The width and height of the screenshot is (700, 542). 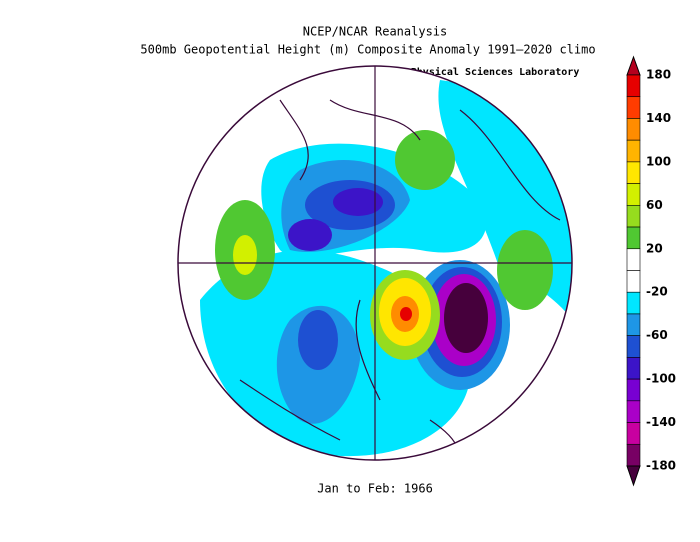 What do you see at coordinates (661, 422) in the screenshot?
I see `colorbar-label: -140` at bounding box center [661, 422].